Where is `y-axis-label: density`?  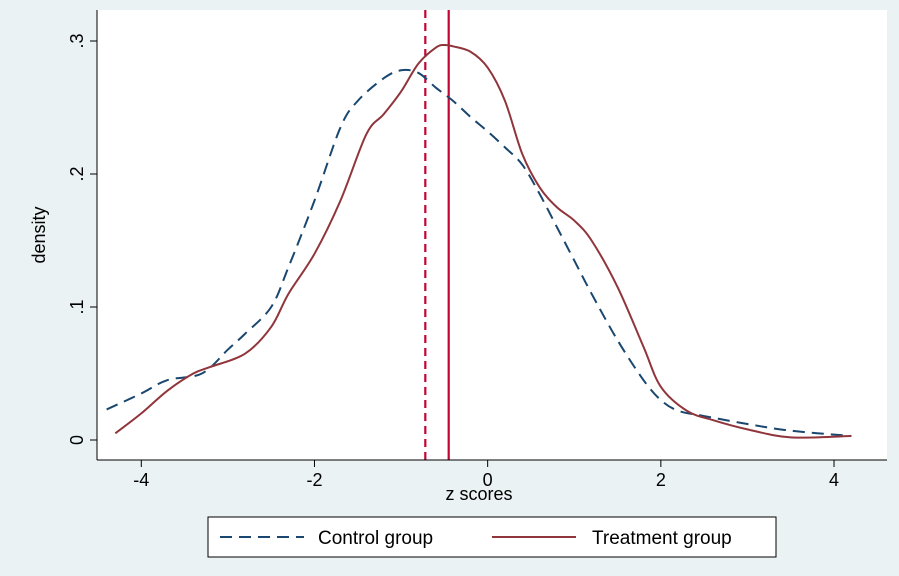
y-axis-label: density is located at coordinates (39, 234).